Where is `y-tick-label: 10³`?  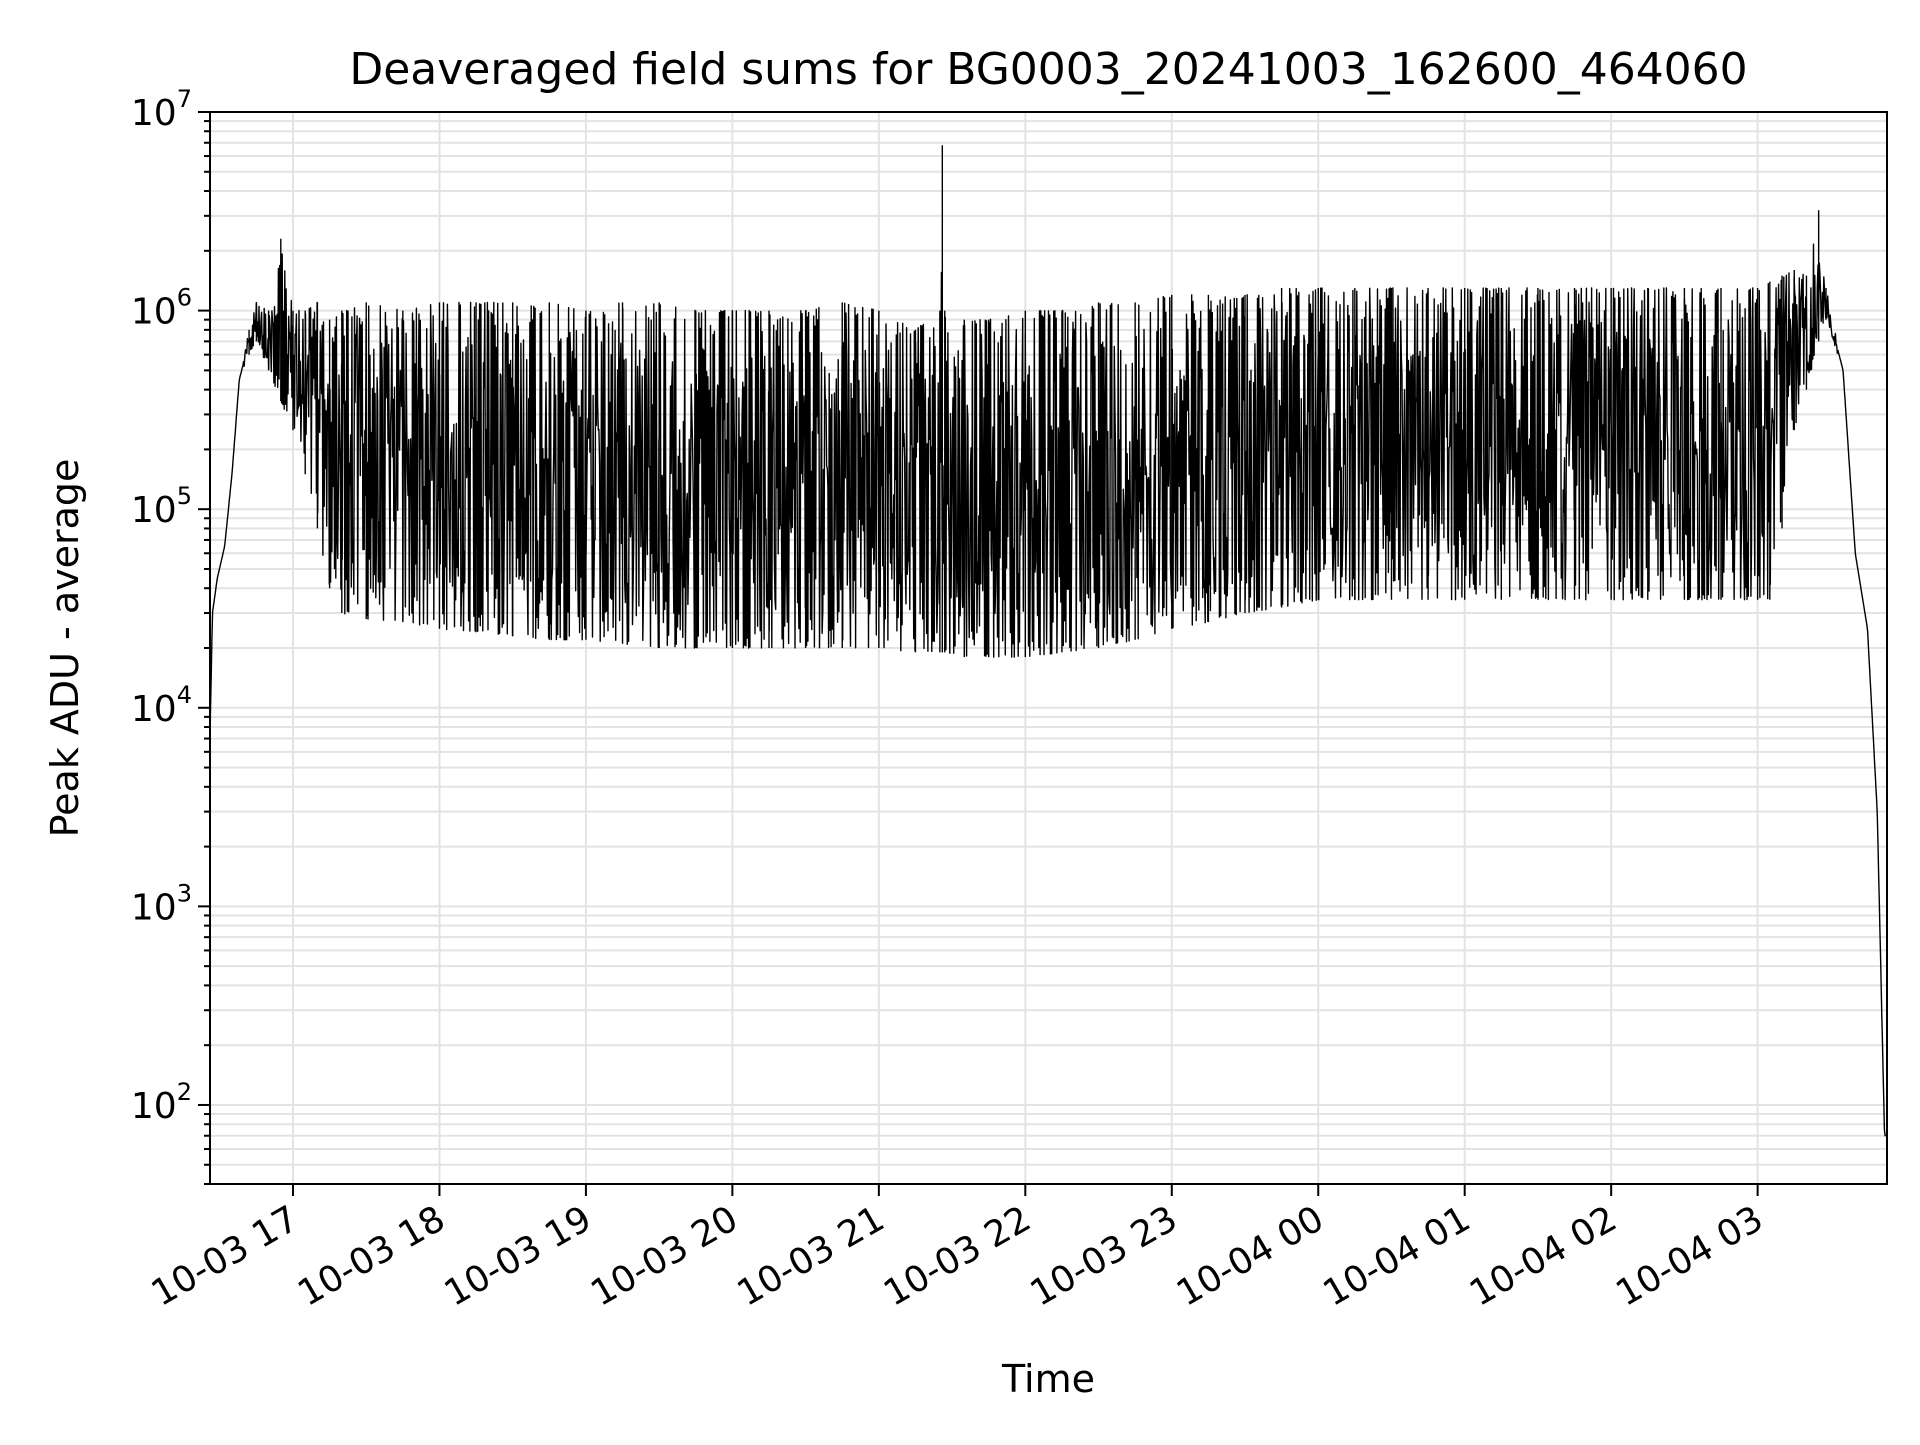 y-tick-label: 10³ is located at coordinates (161, 903).